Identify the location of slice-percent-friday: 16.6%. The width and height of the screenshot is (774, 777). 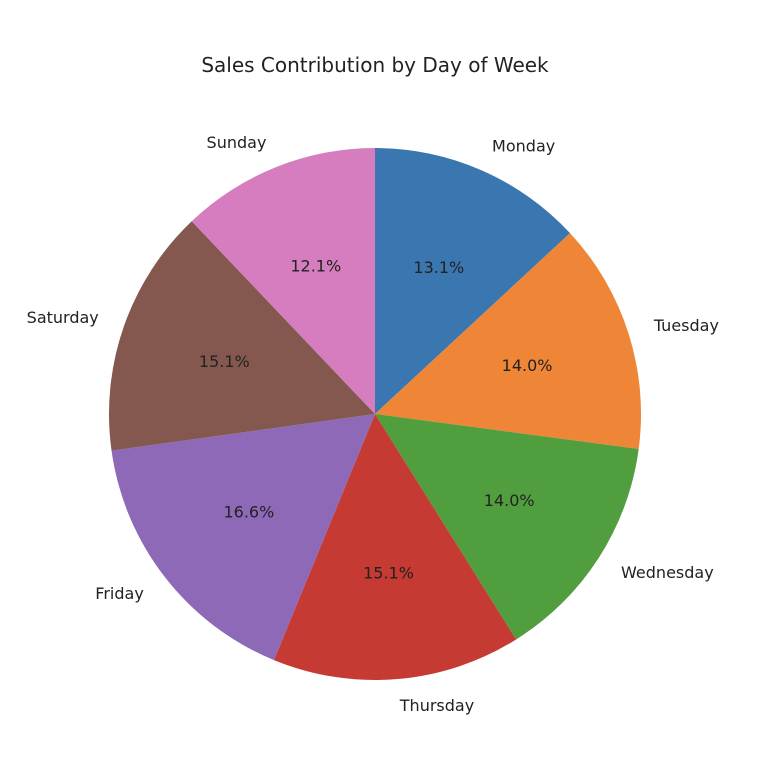
(248, 511).